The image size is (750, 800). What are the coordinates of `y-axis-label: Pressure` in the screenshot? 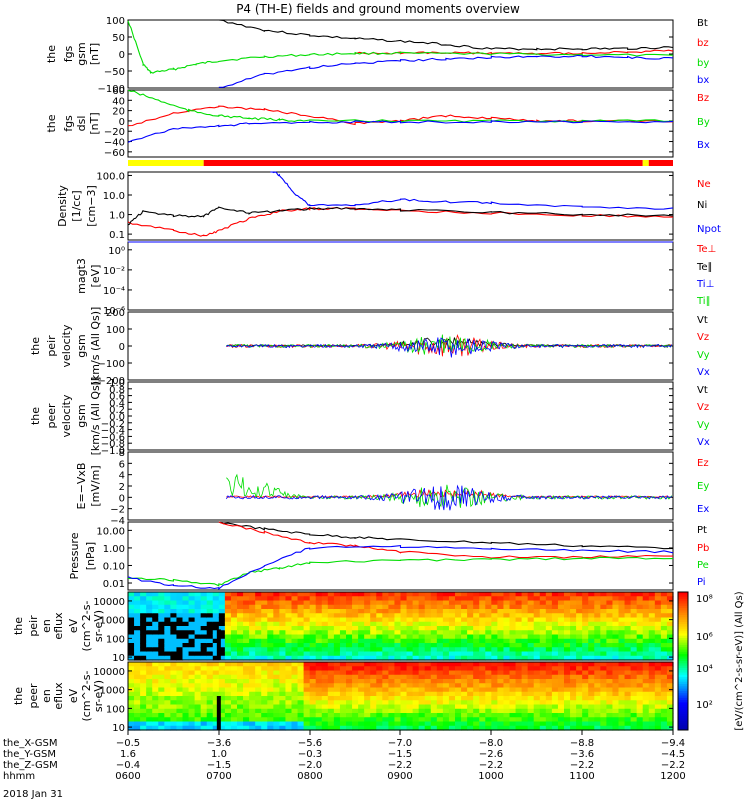 It's located at (74, 555).